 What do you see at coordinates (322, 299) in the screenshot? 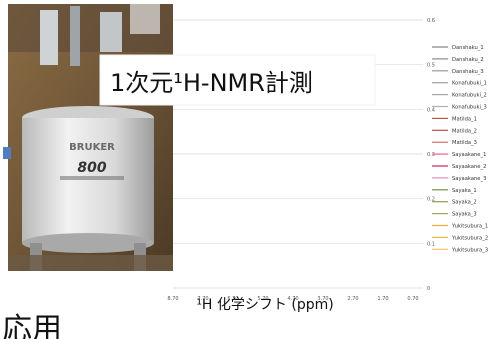
I see `x-tick-label: 3.70` at bounding box center [322, 299].